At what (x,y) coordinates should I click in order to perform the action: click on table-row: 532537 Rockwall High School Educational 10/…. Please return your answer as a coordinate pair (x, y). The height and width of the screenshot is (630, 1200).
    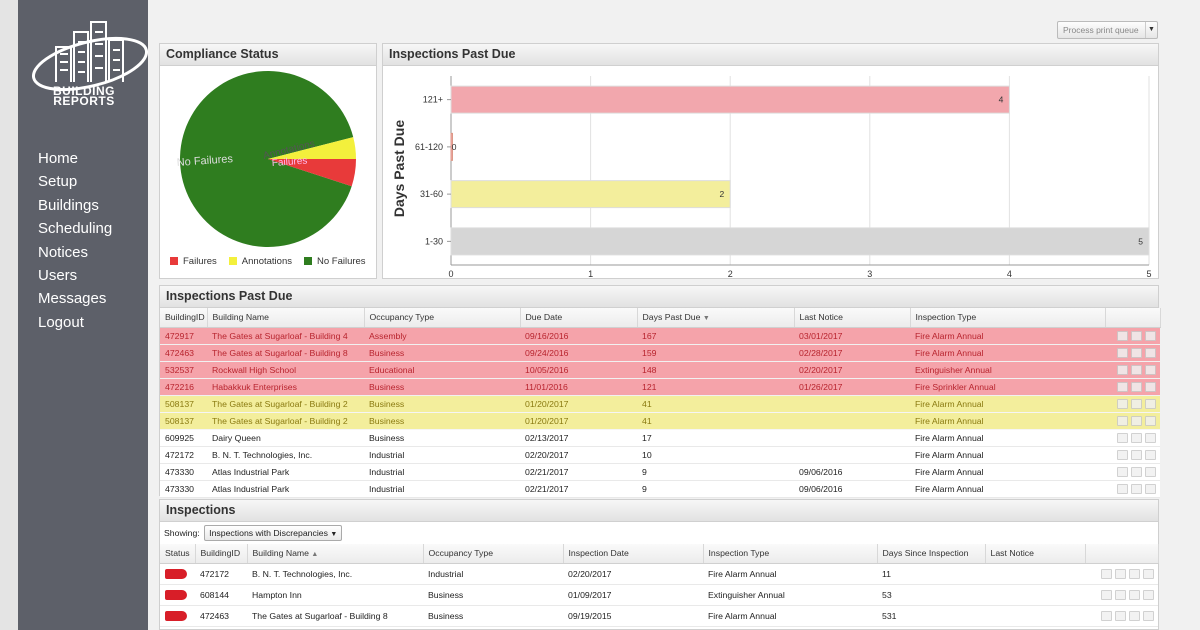
    Looking at the image, I should click on (660, 370).